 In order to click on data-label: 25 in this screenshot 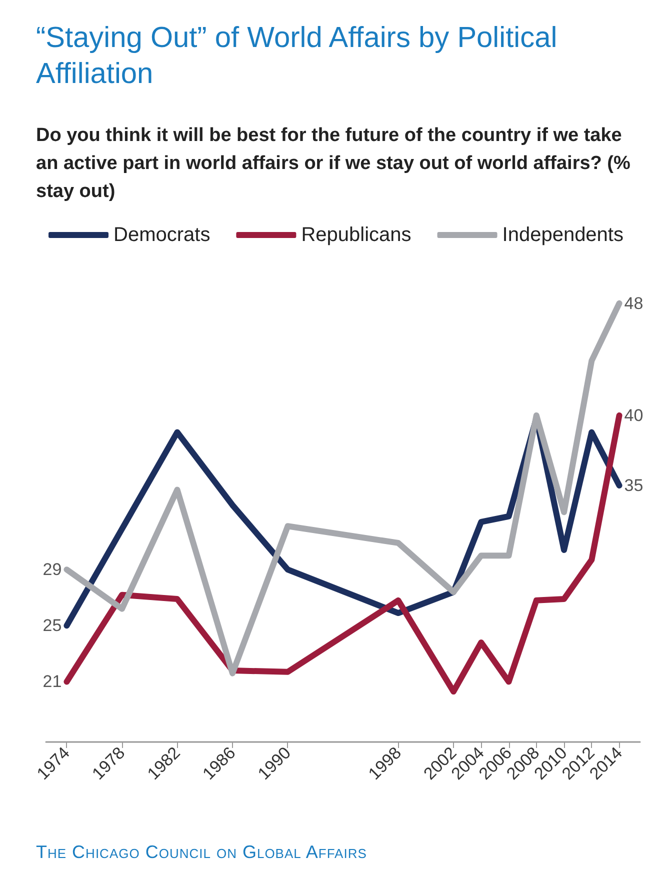, I will do `click(52, 626)`.